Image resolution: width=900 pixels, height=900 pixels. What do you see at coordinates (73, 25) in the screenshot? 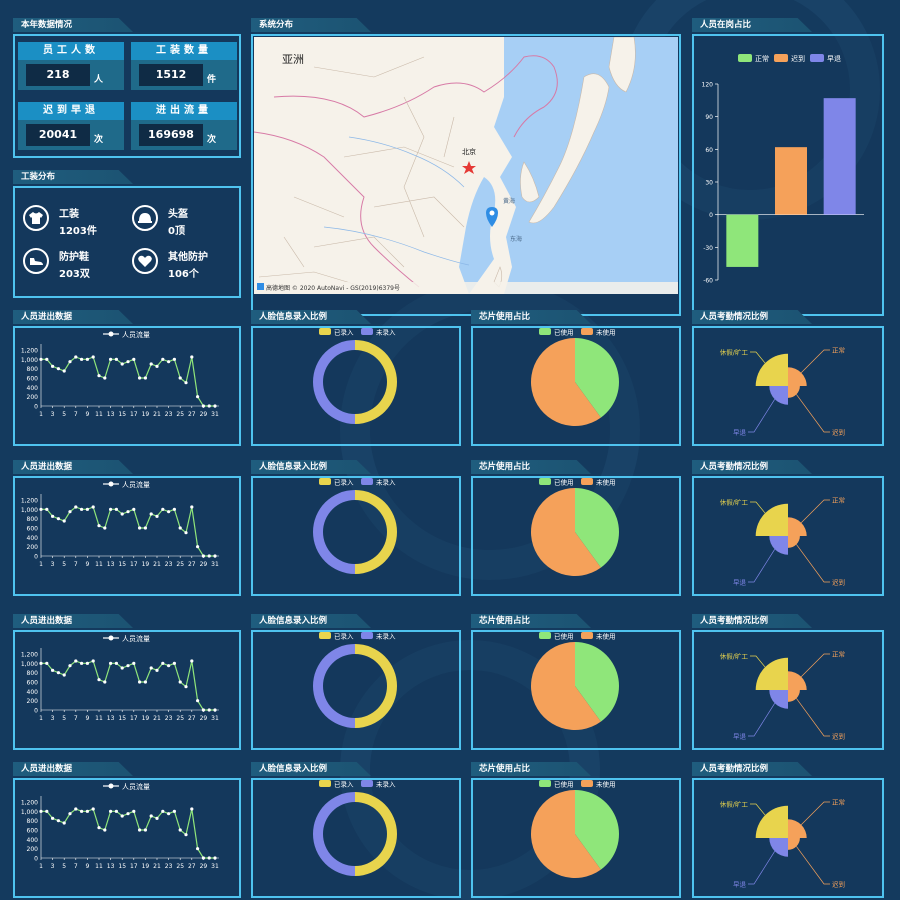
I see `panel-title: 本年数据情况` at bounding box center [73, 25].